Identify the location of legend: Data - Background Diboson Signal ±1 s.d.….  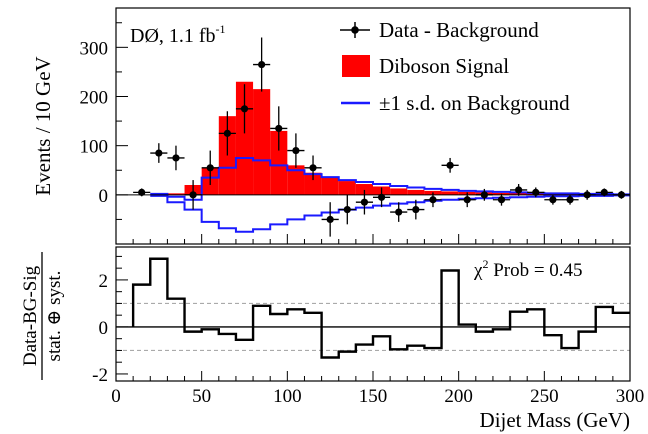
(455, 66).